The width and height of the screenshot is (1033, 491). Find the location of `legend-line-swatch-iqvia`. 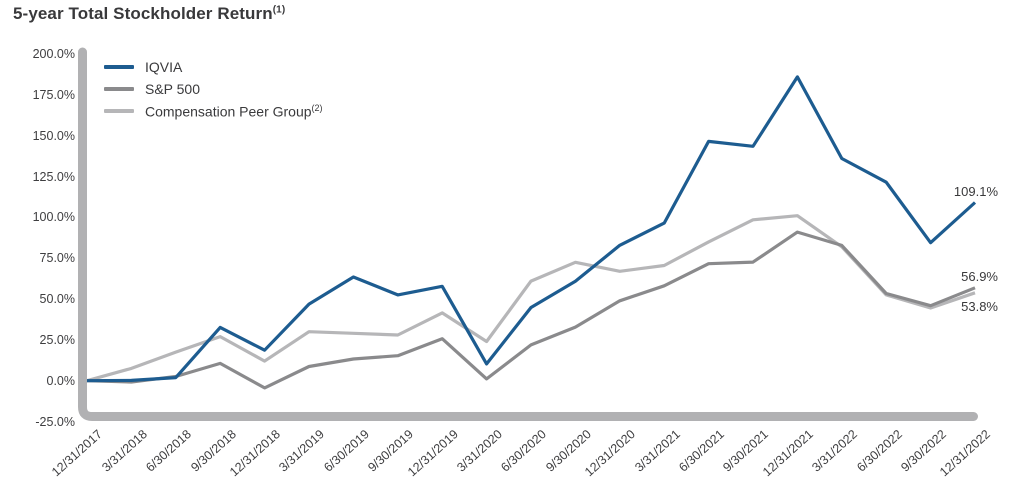

legend-line-swatch-iqvia is located at coordinates (119, 67).